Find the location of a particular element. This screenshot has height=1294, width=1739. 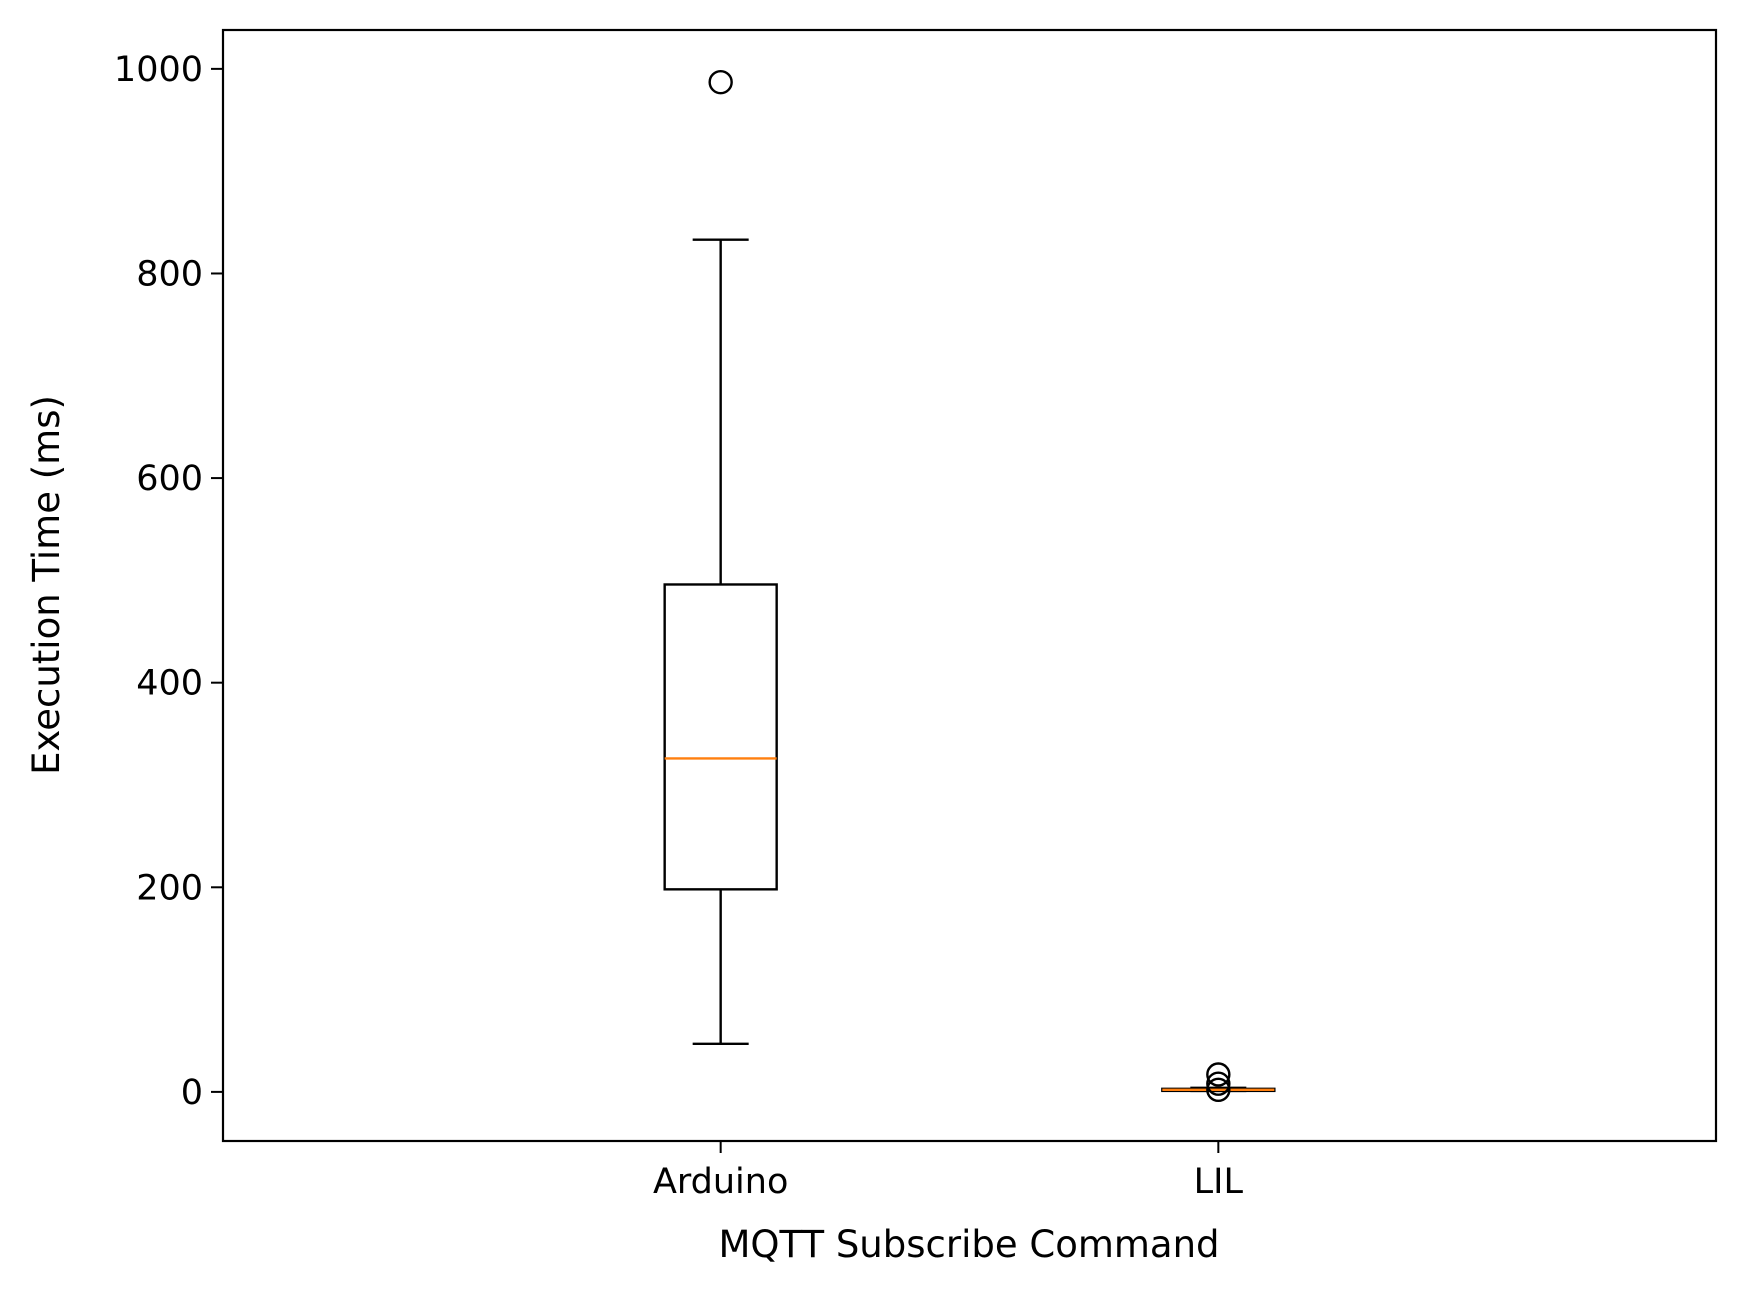

box-group-arduino is located at coordinates (720, 557).